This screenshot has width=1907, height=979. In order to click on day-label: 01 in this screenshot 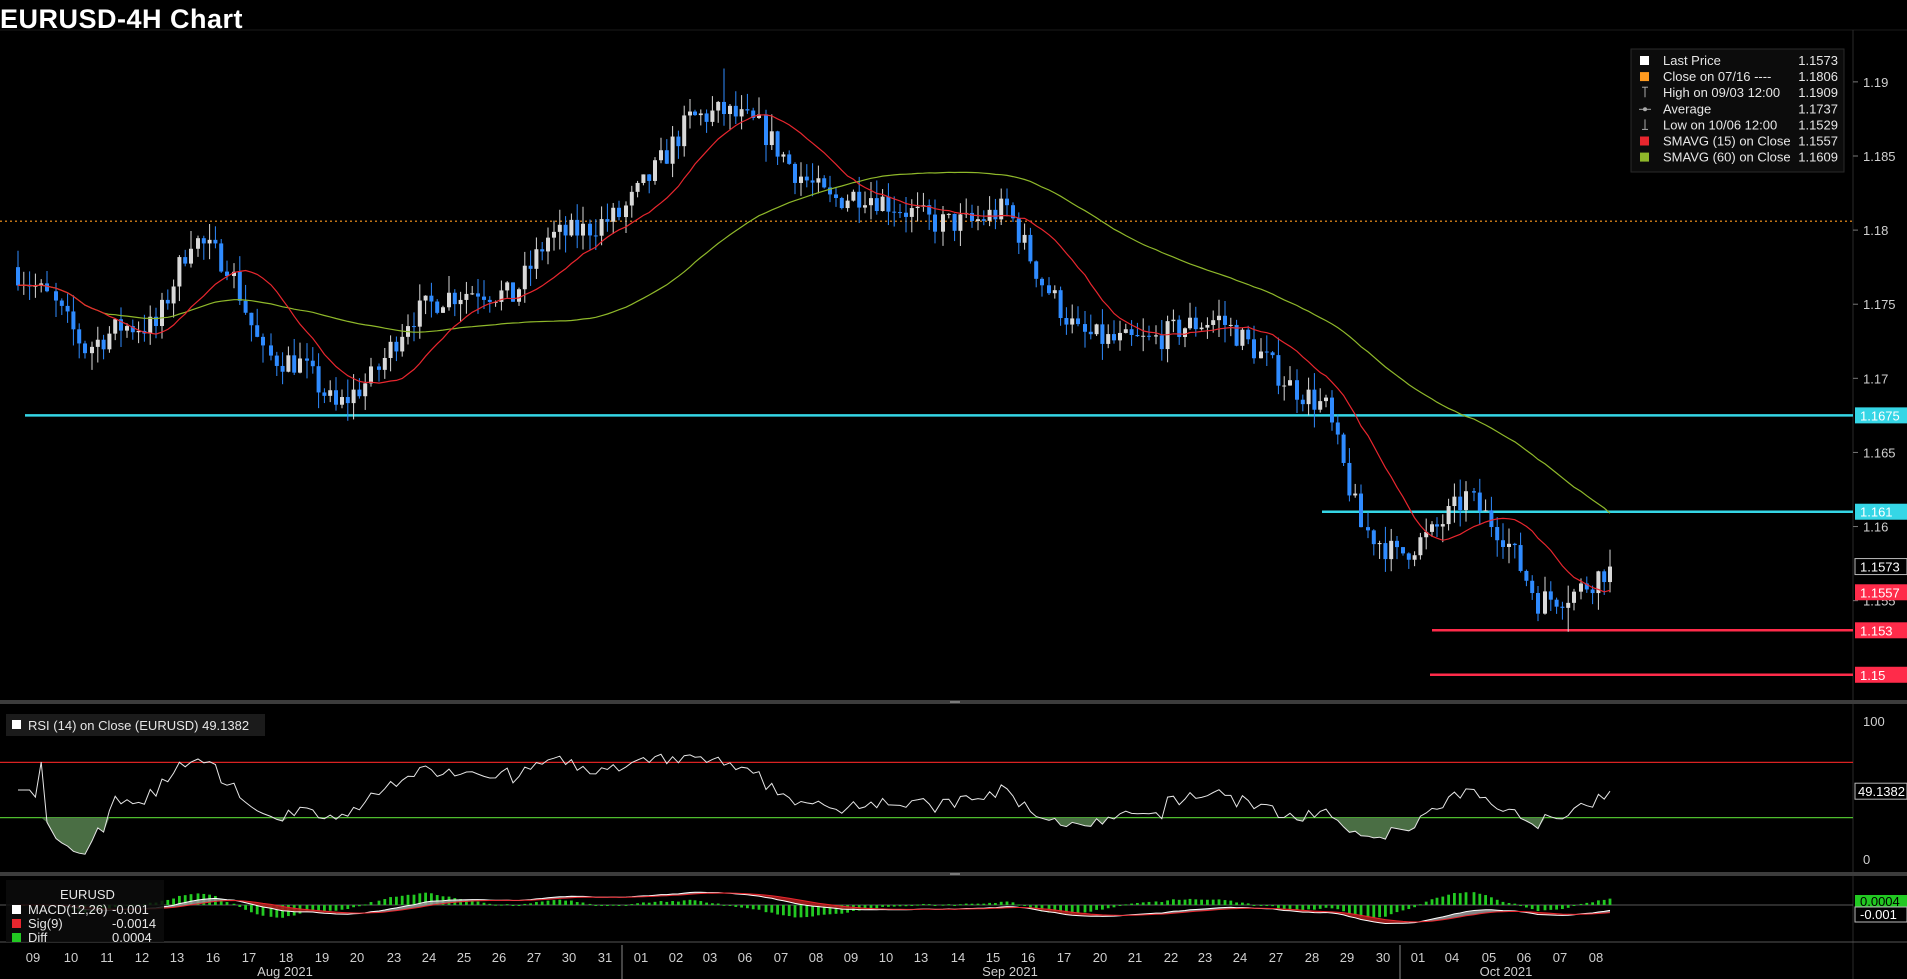, I will do `click(641, 957)`.